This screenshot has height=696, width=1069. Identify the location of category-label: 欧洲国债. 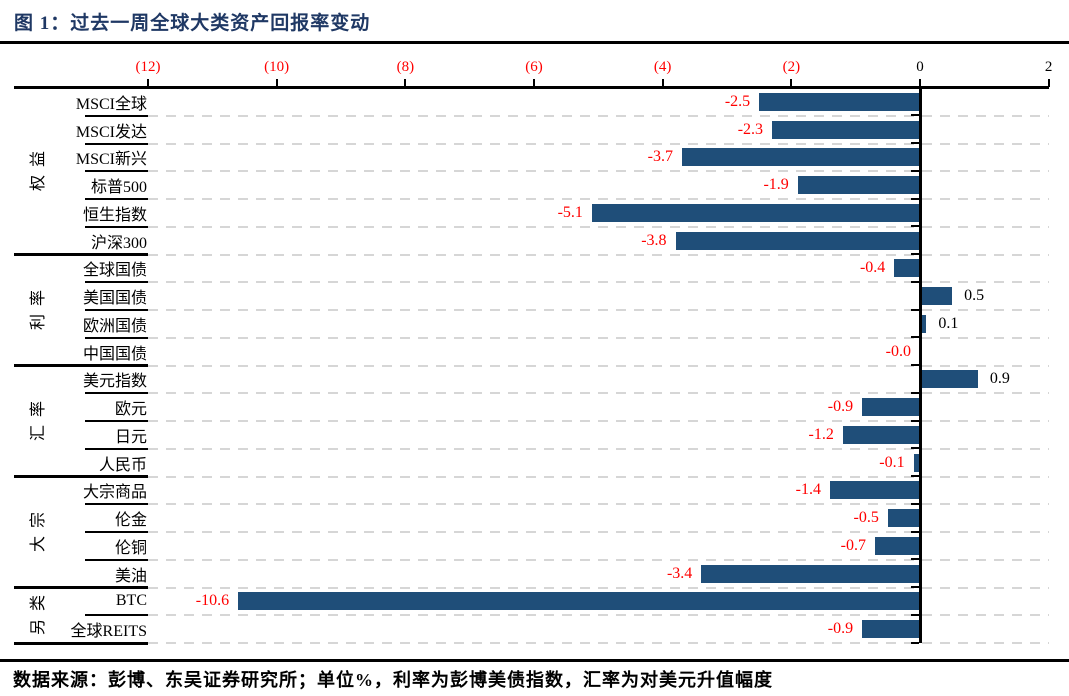
(114, 326).